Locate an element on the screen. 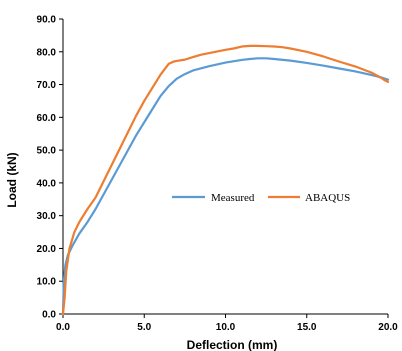  y-tick-label: 30.0 is located at coordinates (47, 216).